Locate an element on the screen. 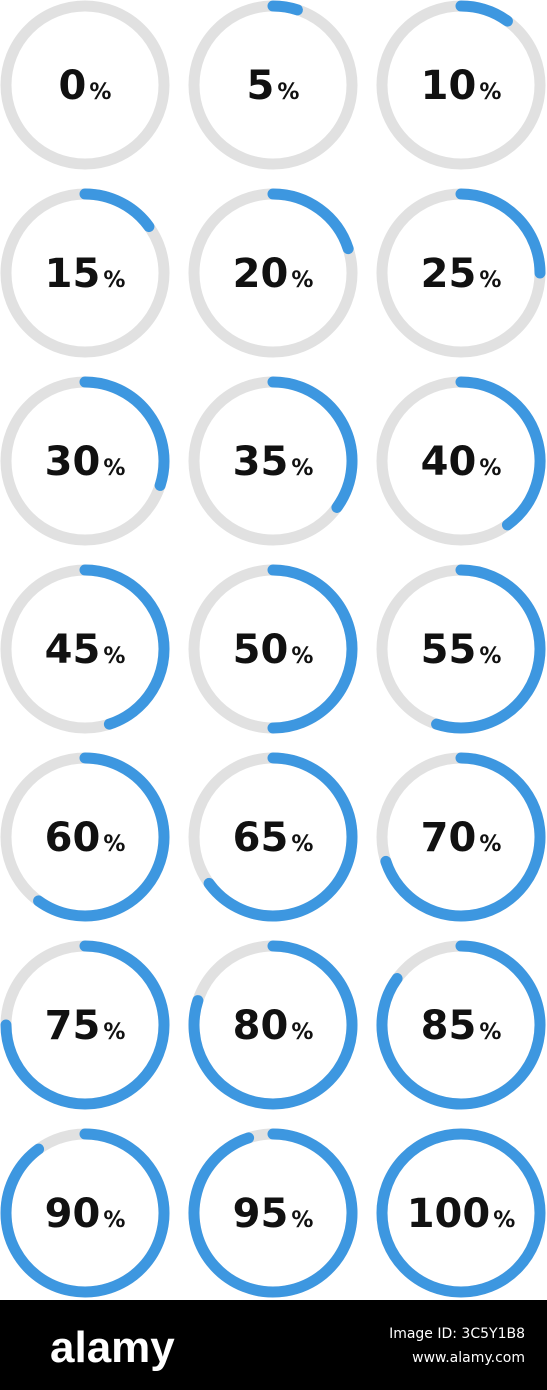 The width and height of the screenshot is (547, 1390). ring-label: 80% is located at coordinates (273, 1026).